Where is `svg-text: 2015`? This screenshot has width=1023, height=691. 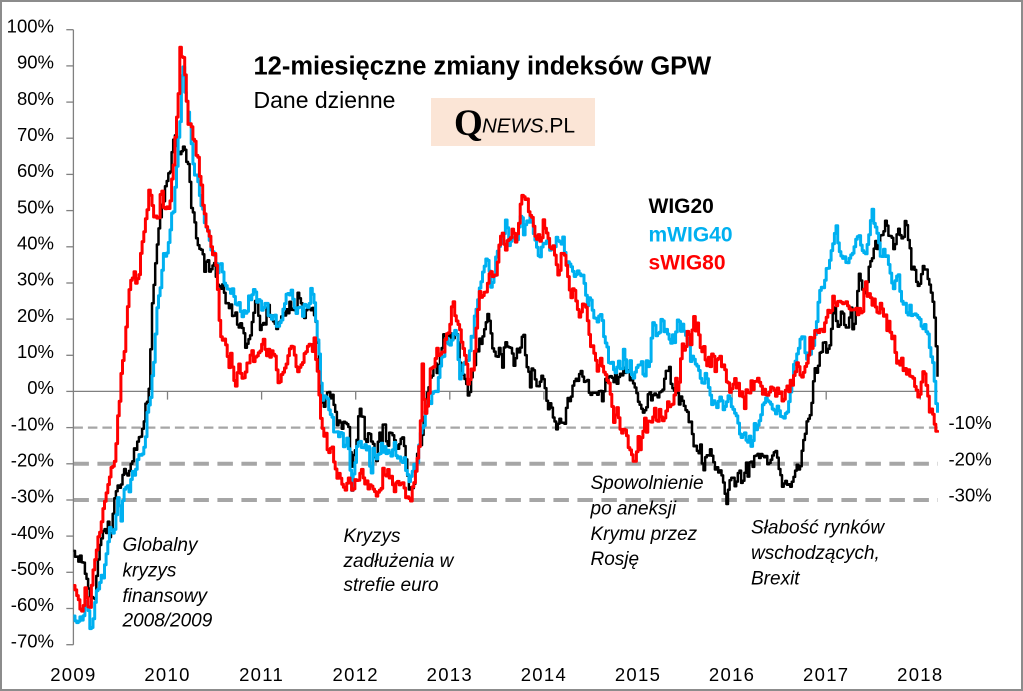 svg-text: 2015 is located at coordinates (638, 674).